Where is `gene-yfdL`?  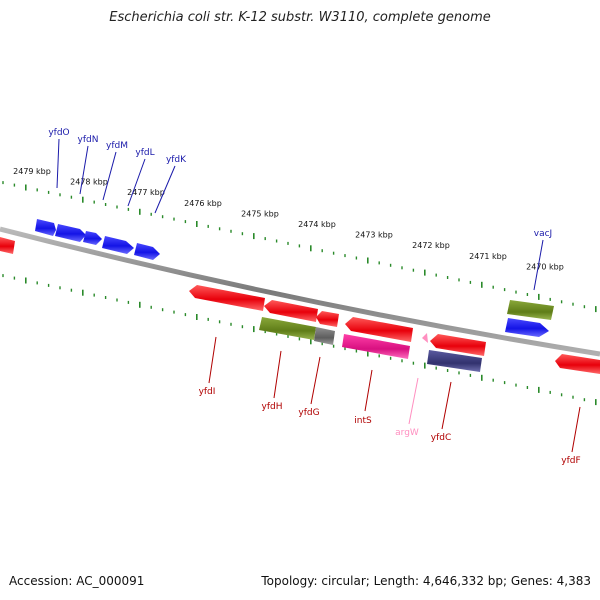
gene-yfdL is located at coordinates (118, 245).